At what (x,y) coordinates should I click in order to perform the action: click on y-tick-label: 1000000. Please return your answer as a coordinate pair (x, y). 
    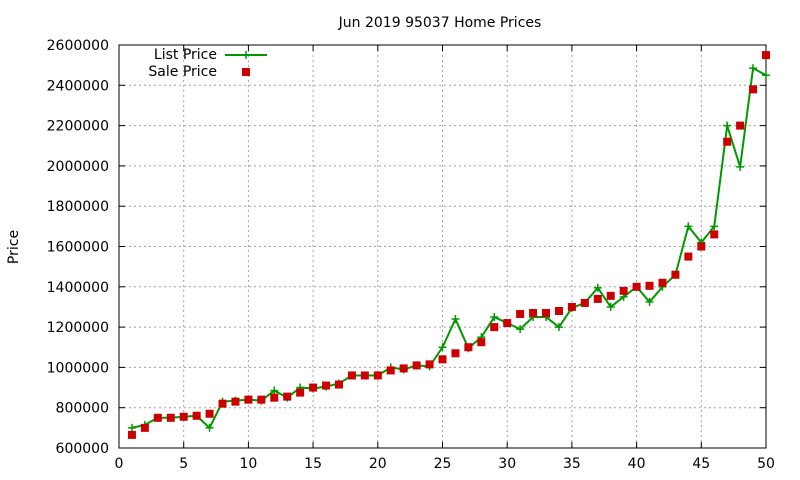
    Looking at the image, I should click on (78, 368).